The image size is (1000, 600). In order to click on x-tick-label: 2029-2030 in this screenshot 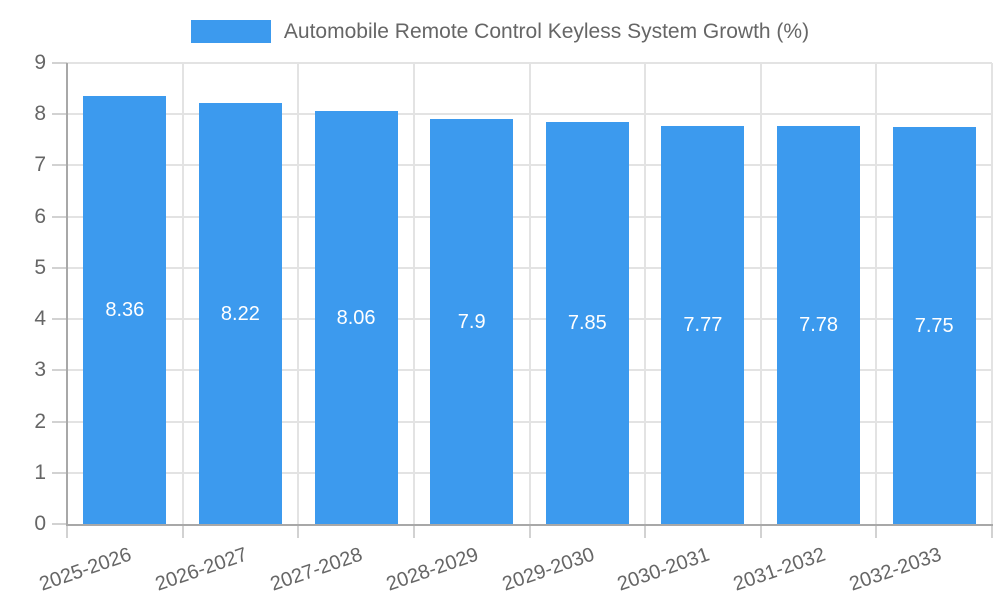, I will do `click(548, 569)`.